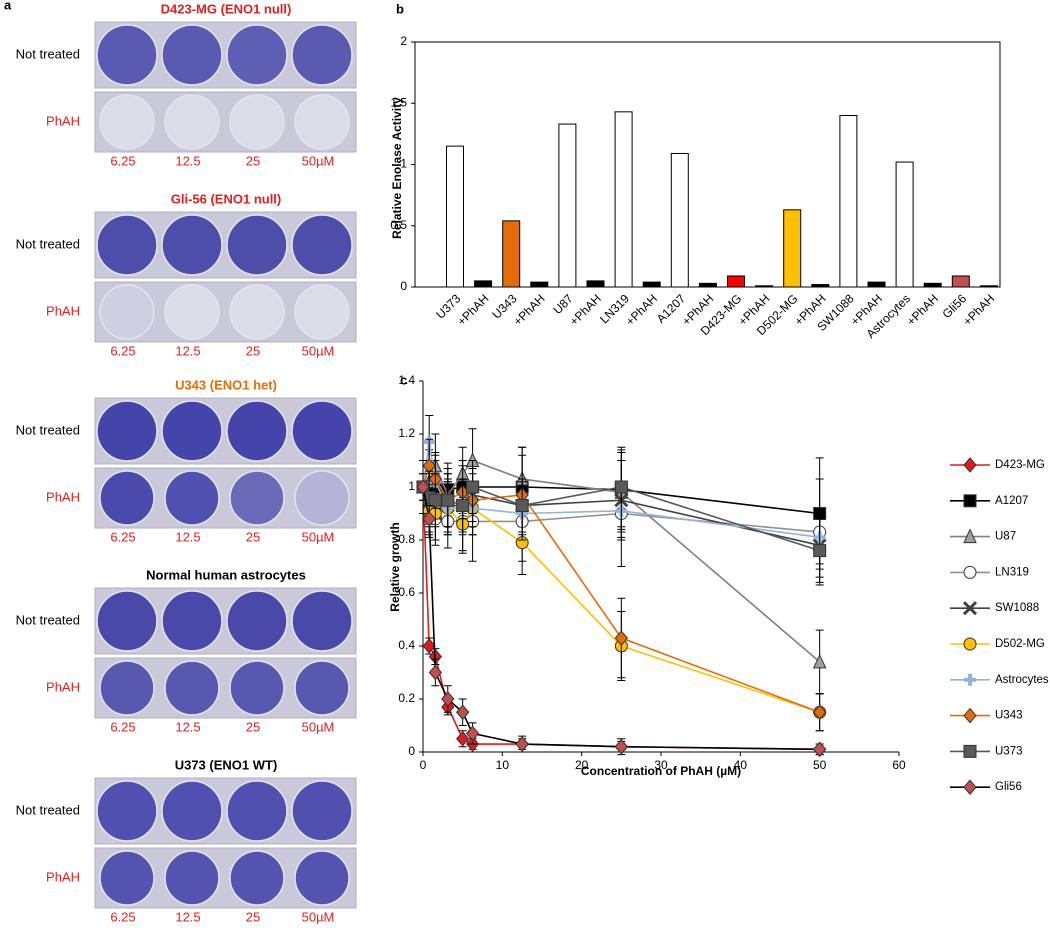 This screenshot has height=933, width=1050. I want to click on legend-label: D502-MG, so click(1020, 644).